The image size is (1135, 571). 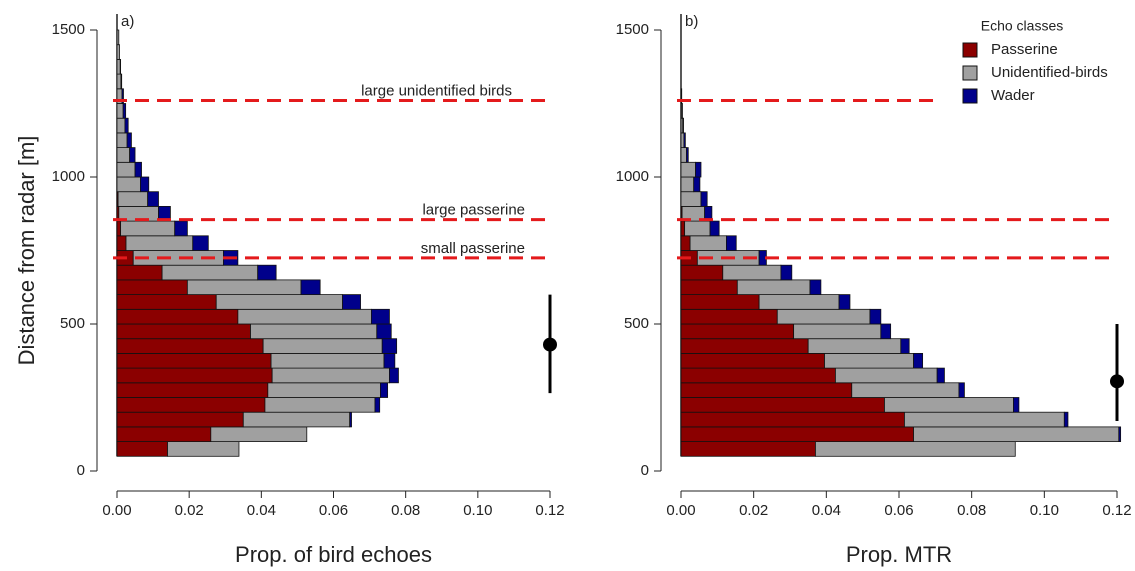 What do you see at coordinates (970, 73) in the screenshot?
I see `legend-swatch` at bounding box center [970, 73].